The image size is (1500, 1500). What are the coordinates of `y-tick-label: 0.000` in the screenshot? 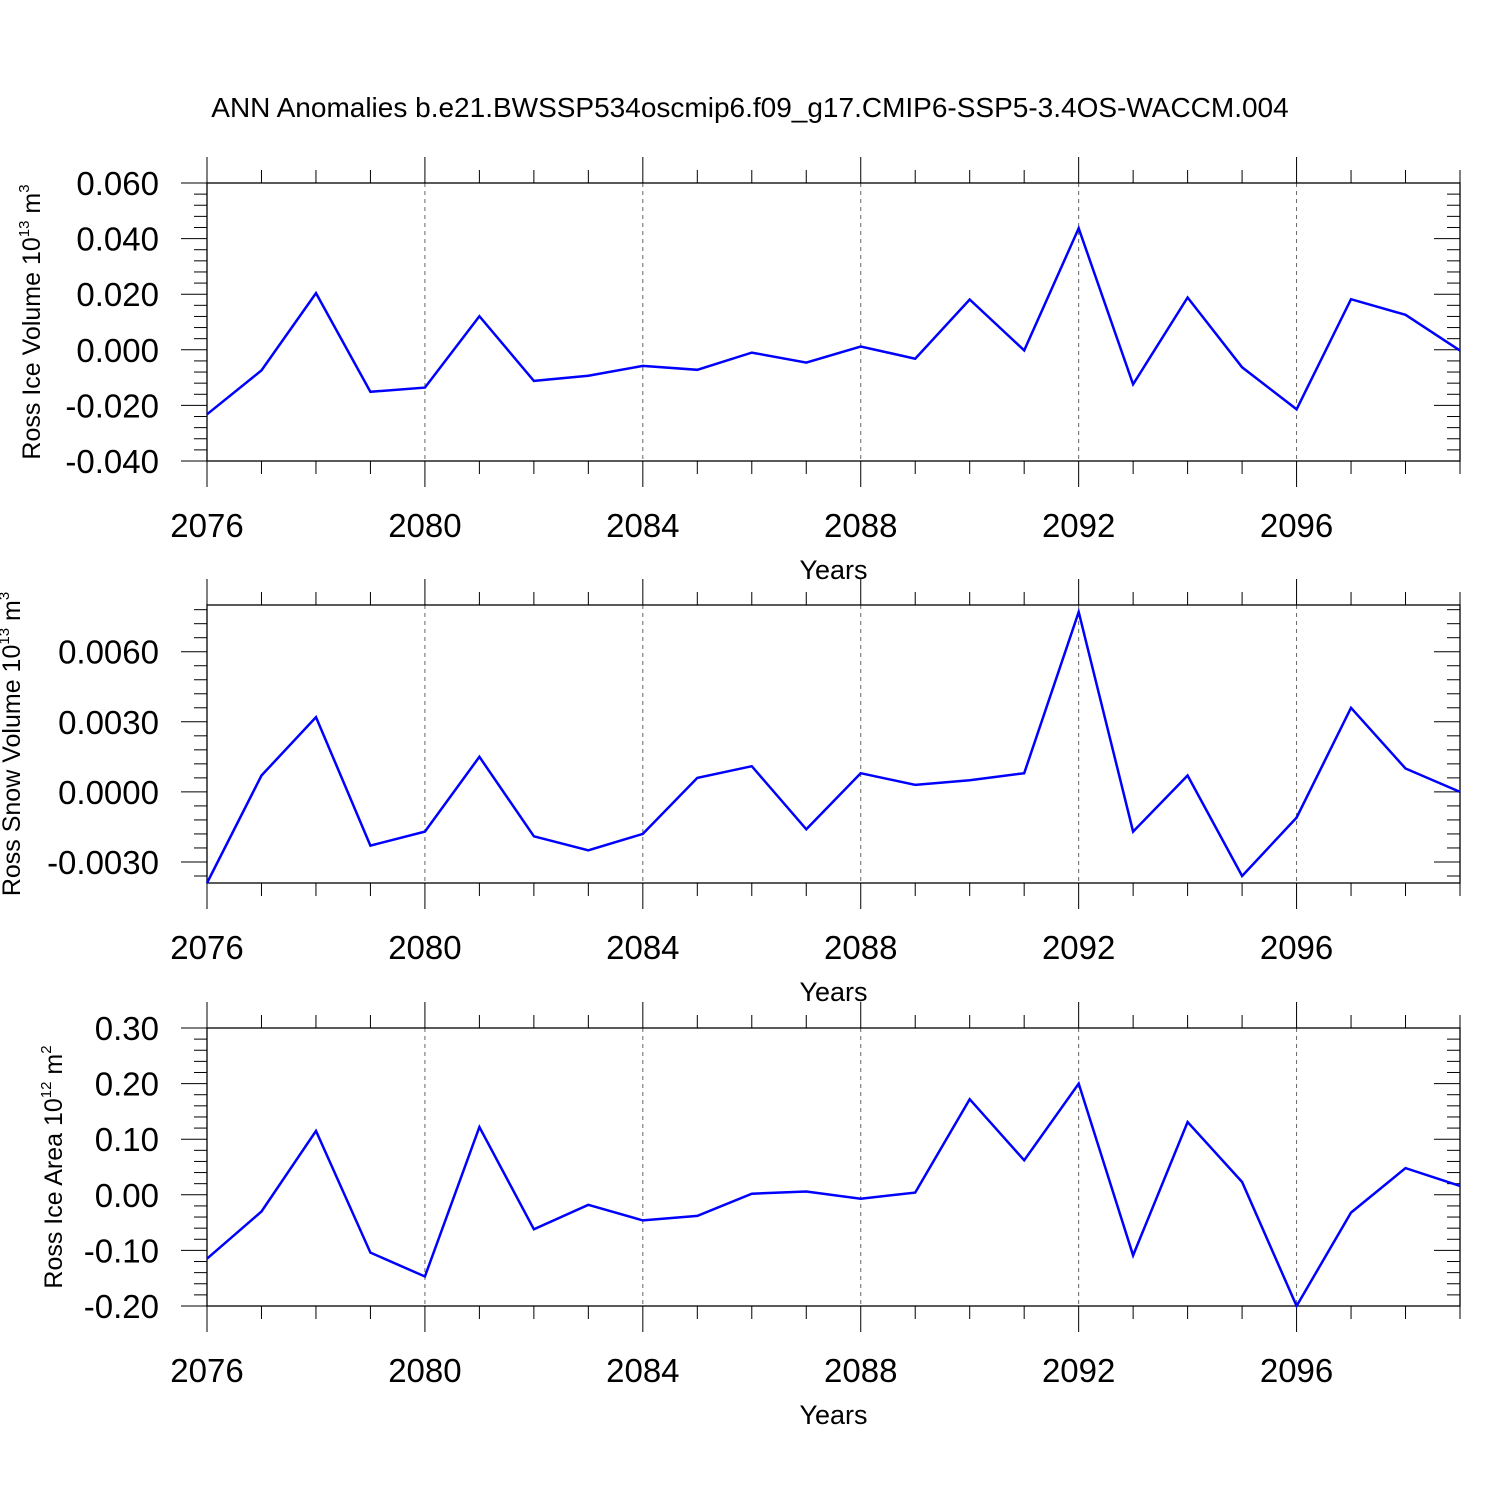 It's located at (117, 350).